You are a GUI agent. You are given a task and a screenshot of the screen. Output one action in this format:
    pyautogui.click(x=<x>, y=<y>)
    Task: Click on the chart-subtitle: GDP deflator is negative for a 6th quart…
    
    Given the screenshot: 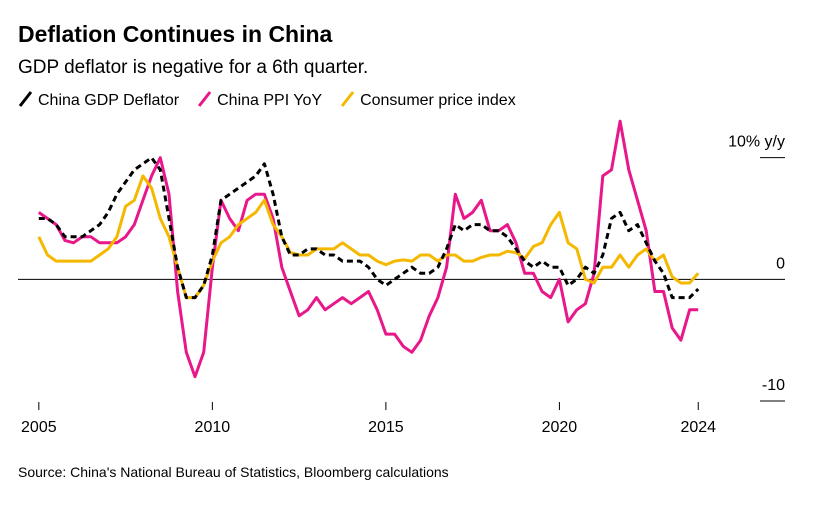 What is the action you would take?
    pyautogui.click(x=193, y=67)
    